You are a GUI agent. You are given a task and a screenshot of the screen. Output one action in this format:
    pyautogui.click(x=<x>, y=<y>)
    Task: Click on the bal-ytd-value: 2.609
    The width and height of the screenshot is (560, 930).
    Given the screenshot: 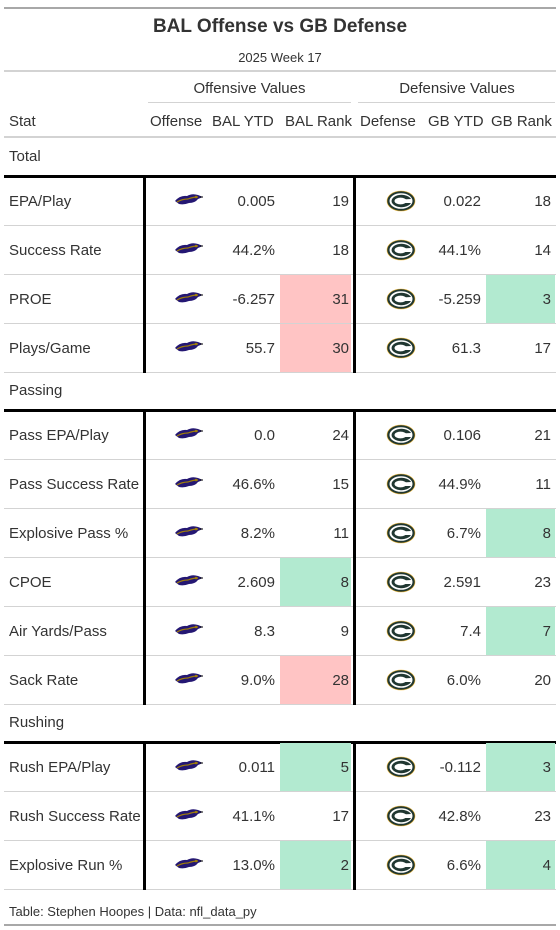 What is the action you would take?
    pyautogui.click(x=256, y=582)
    